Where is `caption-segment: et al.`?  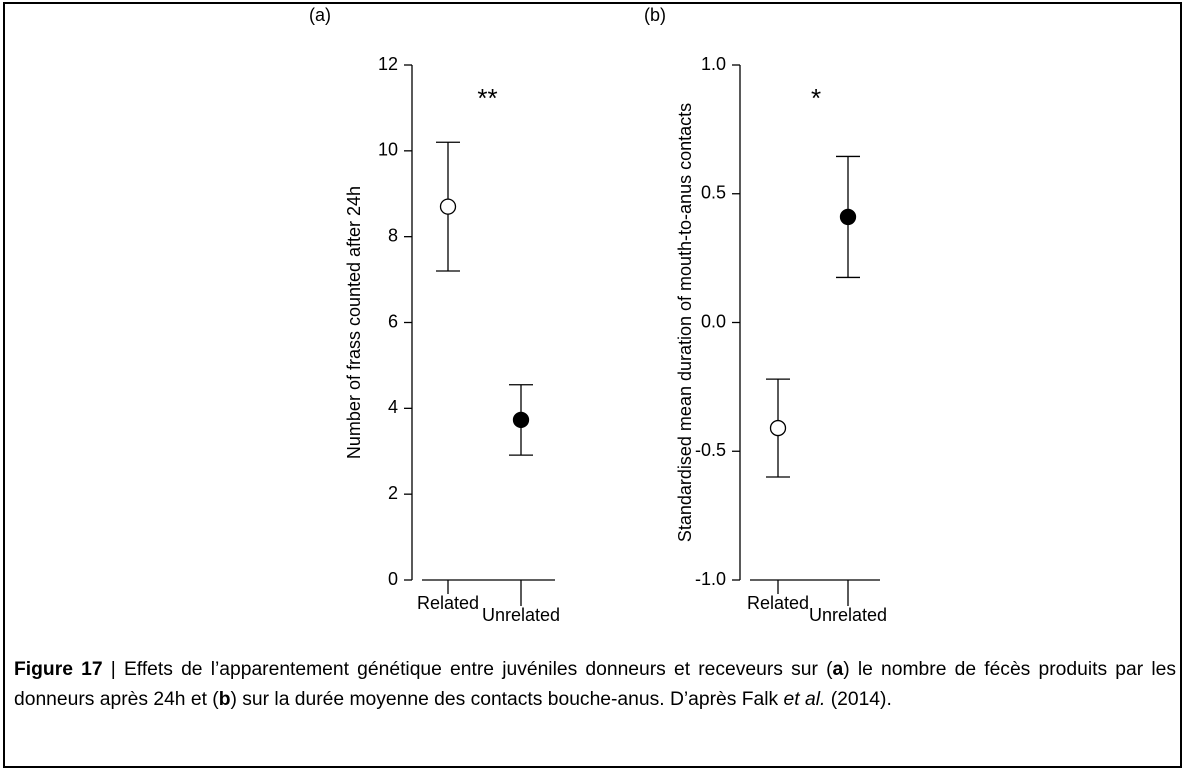 caption-segment: et al. is located at coordinates (804, 699).